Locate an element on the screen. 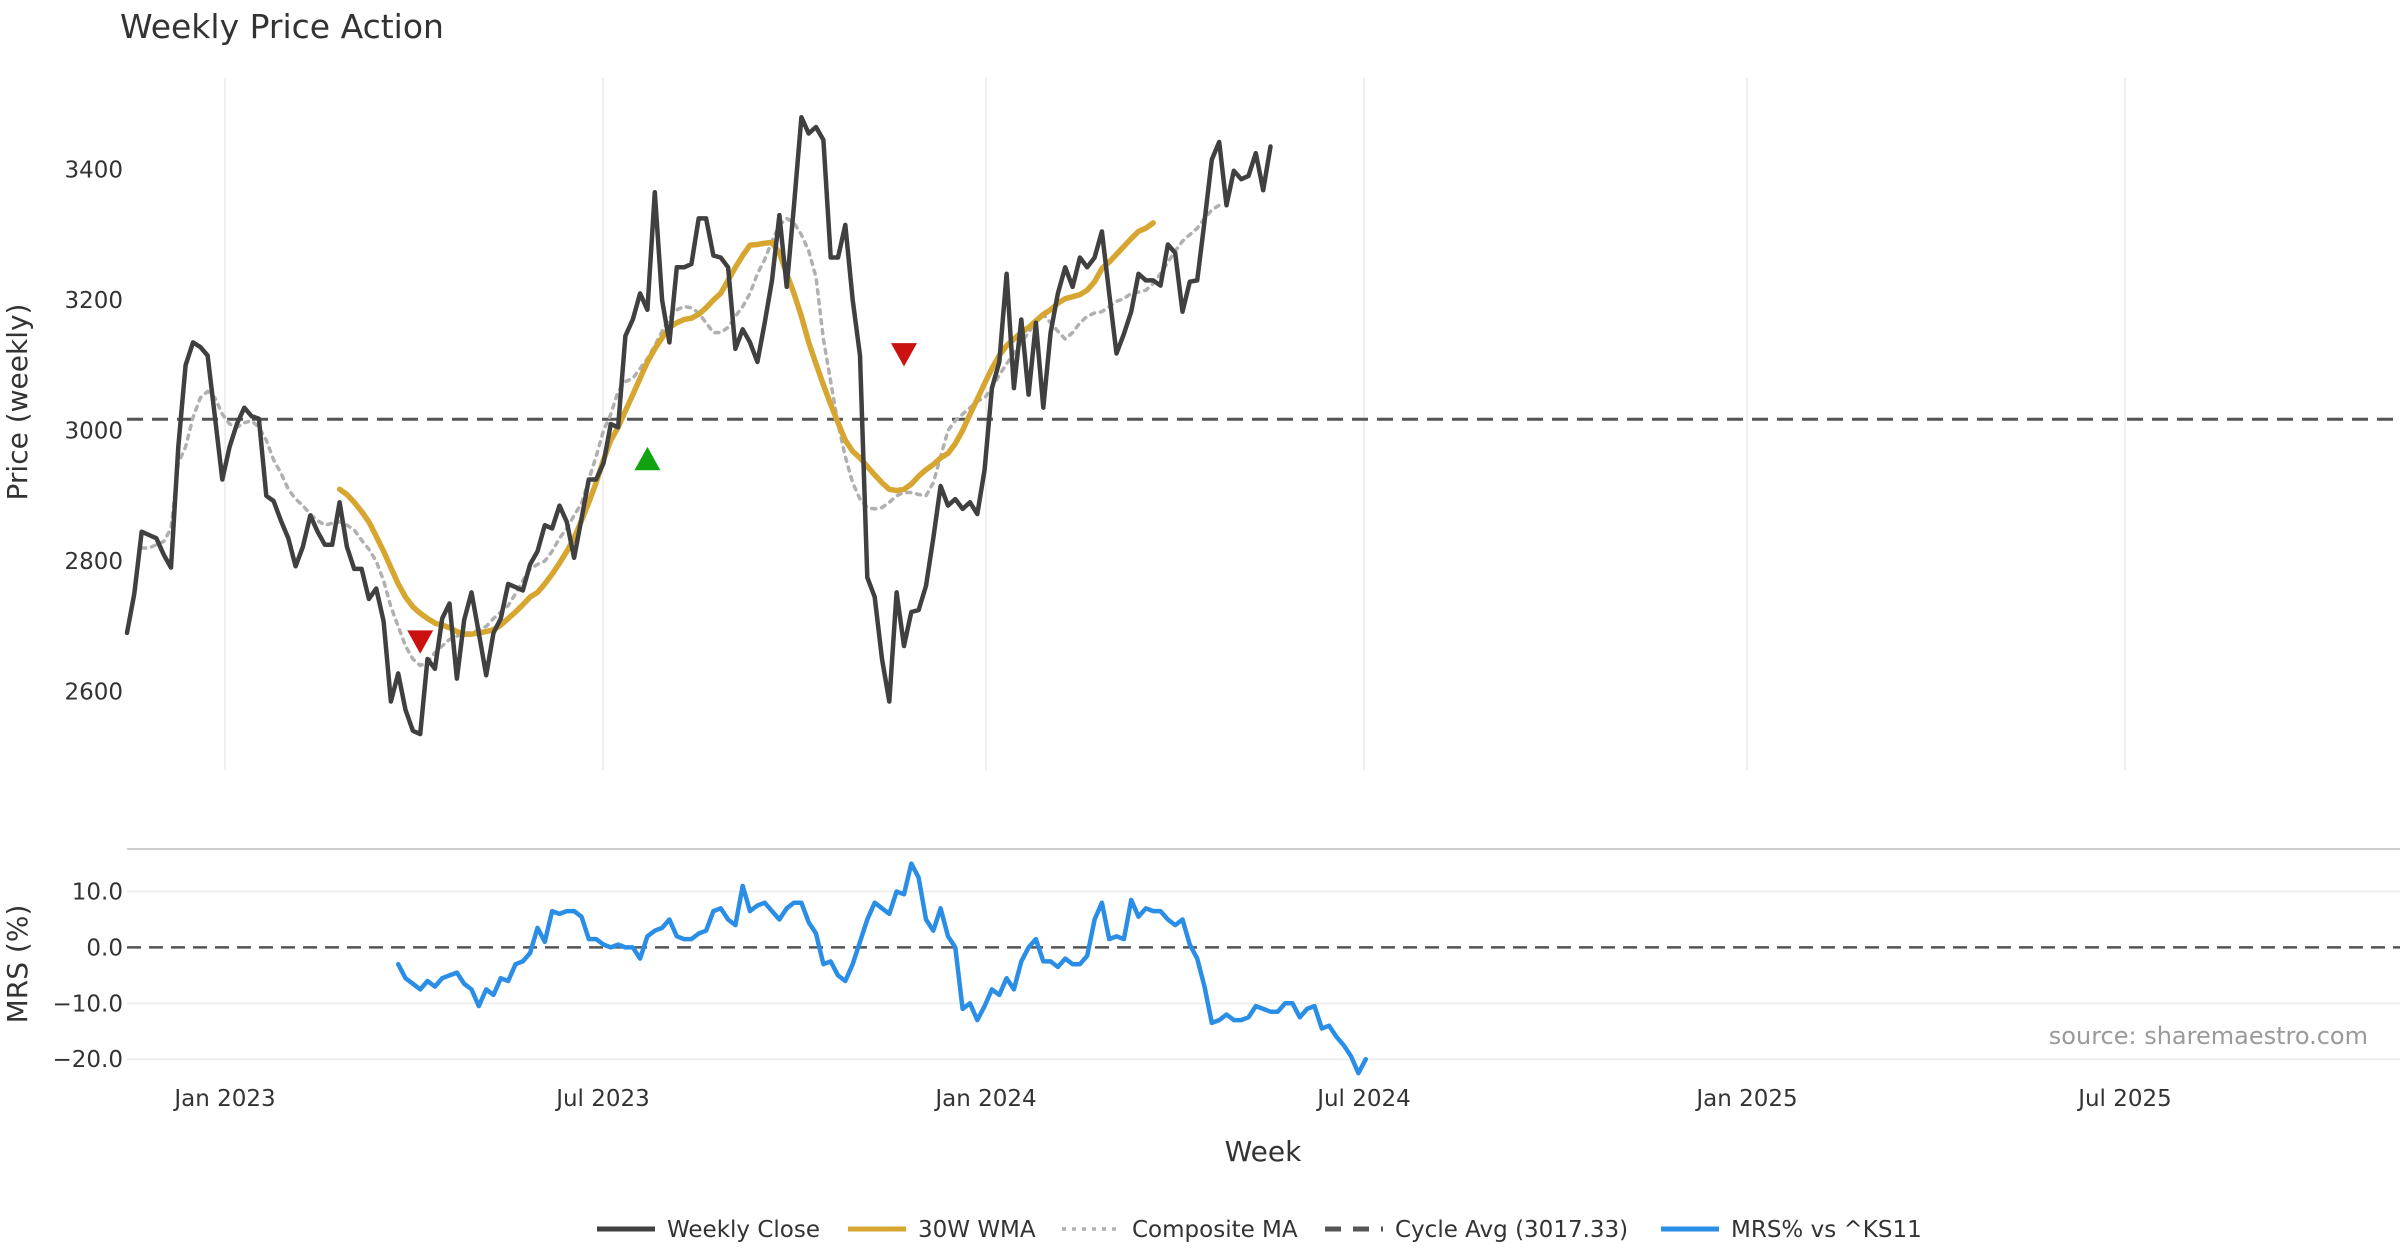 This screenshot has width=2400, height=1260. mrs-y-tick-label: −10.0 is located at coordinates (88, 1004).